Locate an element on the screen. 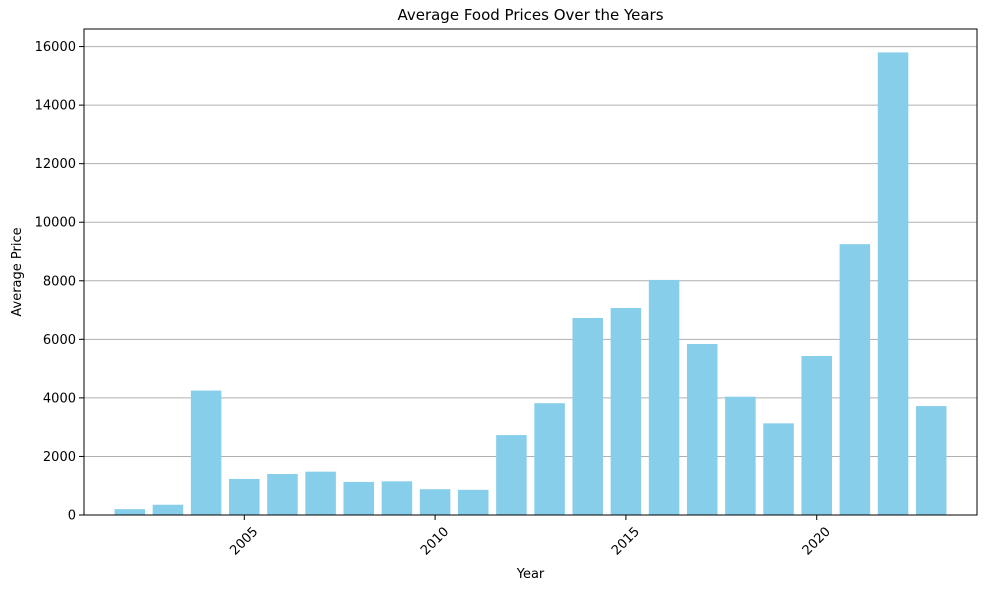 The width and height of the screenshot is (989, 589). y-tick-label: 8000 is located at coordinates (59, 281).